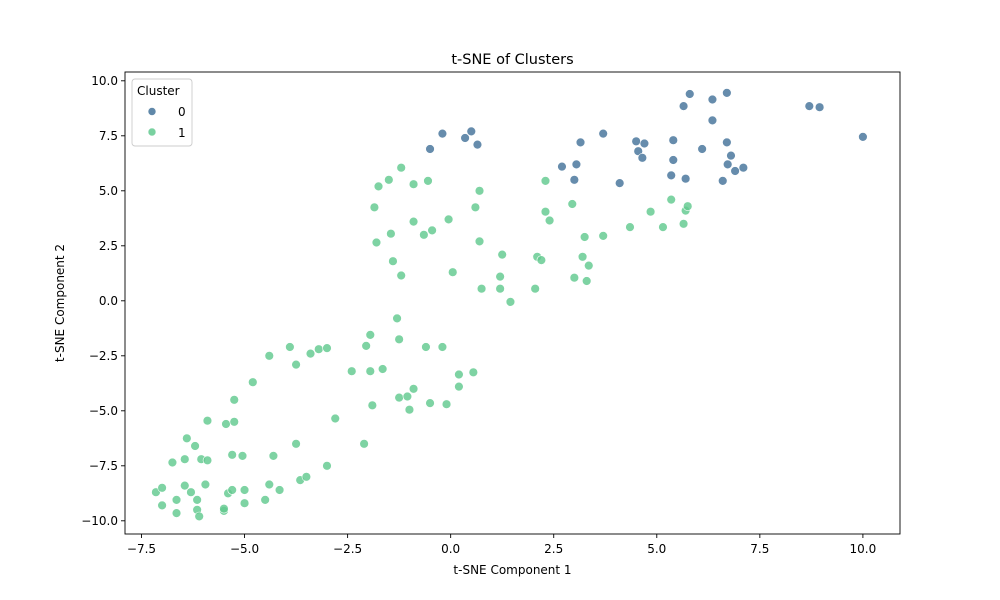  What do you see at coordinates (60, 303) in the screenshot?
I see `y-axis-title: t-SNE Component 2` at bounding box center [60, 303].